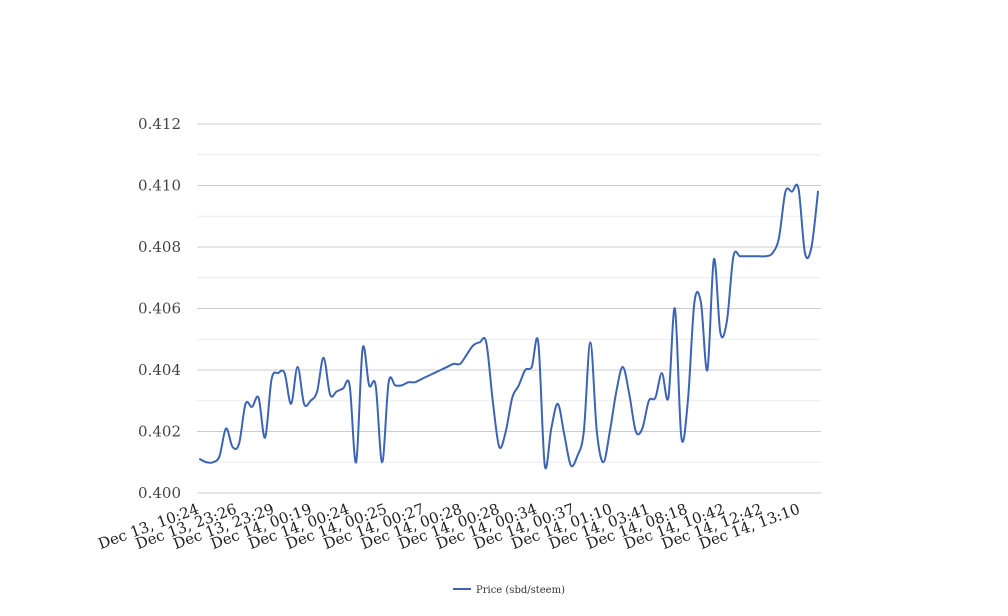 This screenshot has height=616, width=1008. What do you see at coordinates (159, 186) in the screenshot?
I see `y-tick-label: 0.410` at bounding box center [159, 186].